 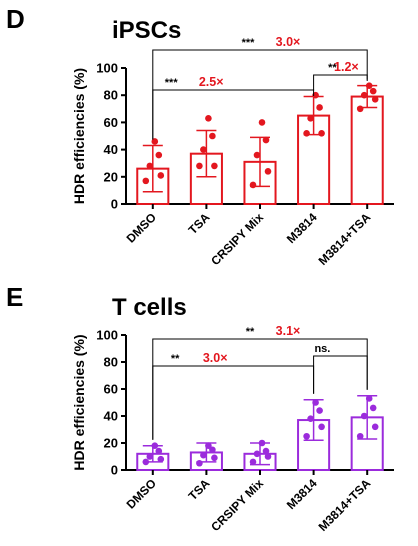 What do you see at coordinates (149, 307) in the screenshot?
I see `panel-title-e: T cells` at bounding box center [149, 307].